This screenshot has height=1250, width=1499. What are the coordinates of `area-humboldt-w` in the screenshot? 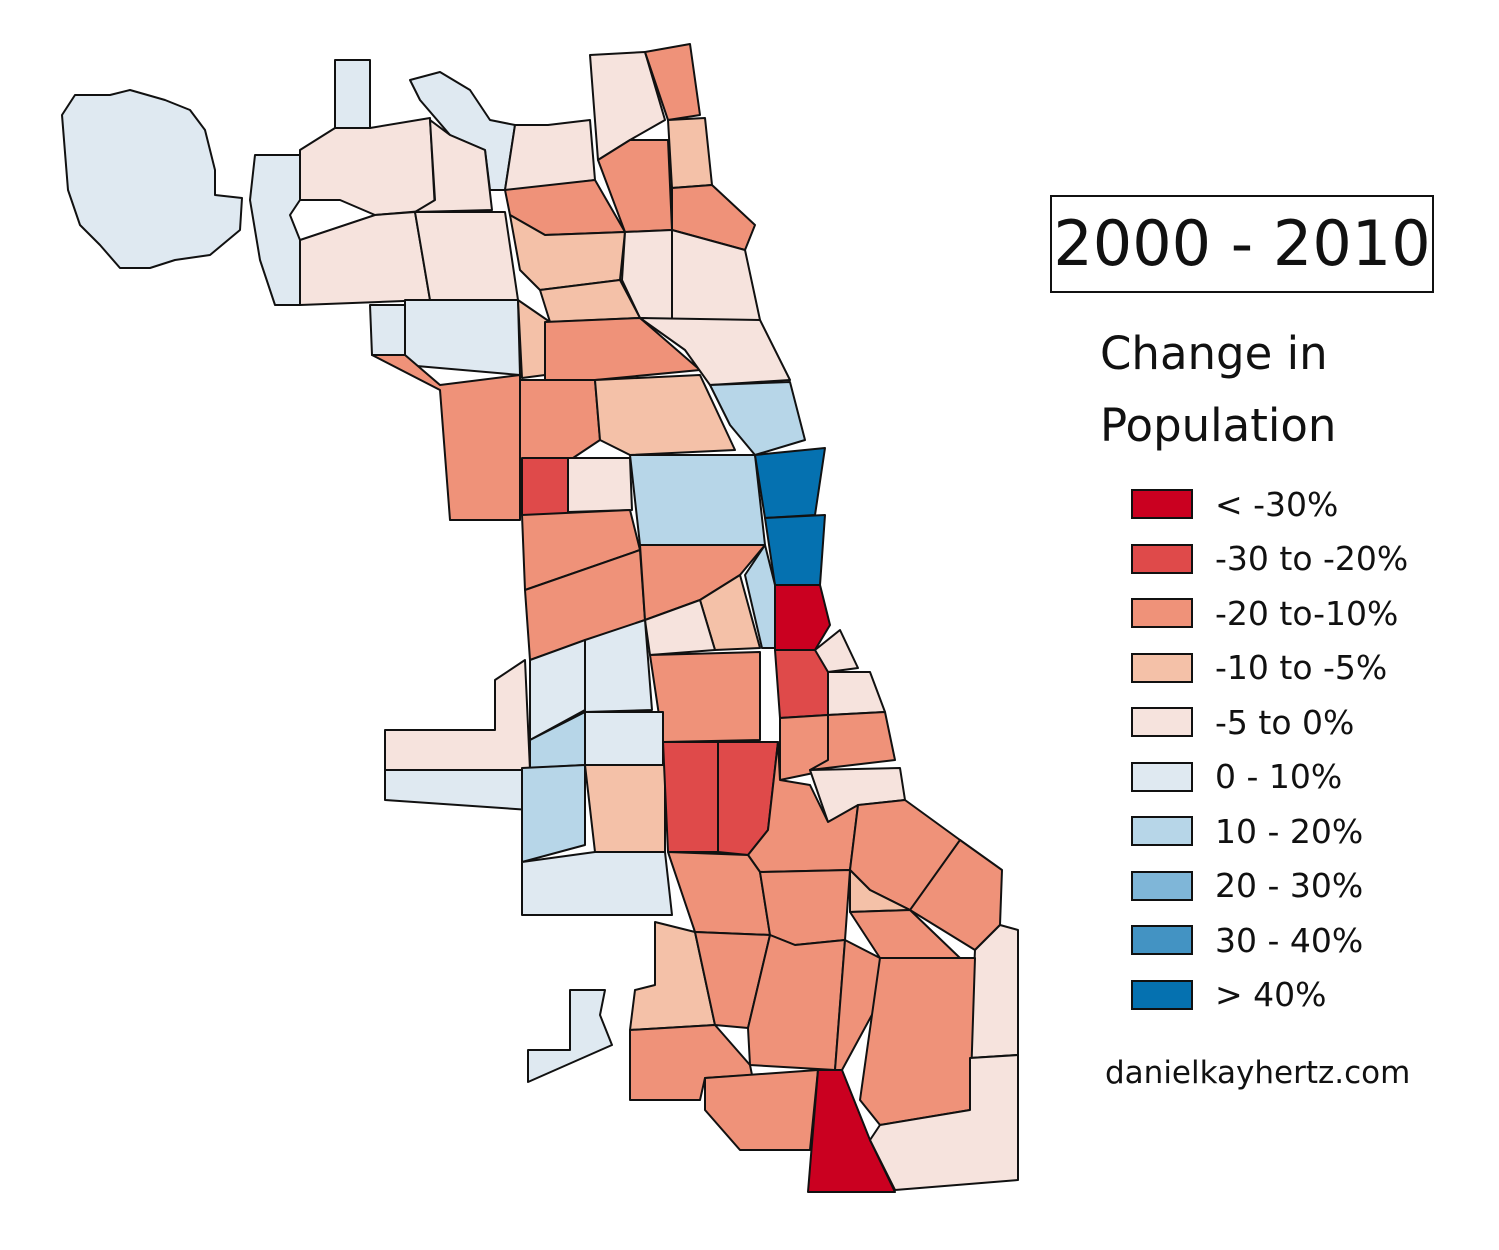 It's located at (600, 485).